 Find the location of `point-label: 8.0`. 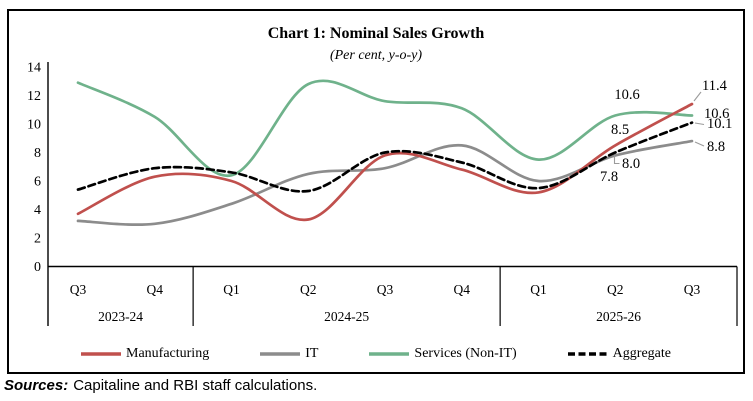

point-label: 8.0 is located at coordinates (631, 164).